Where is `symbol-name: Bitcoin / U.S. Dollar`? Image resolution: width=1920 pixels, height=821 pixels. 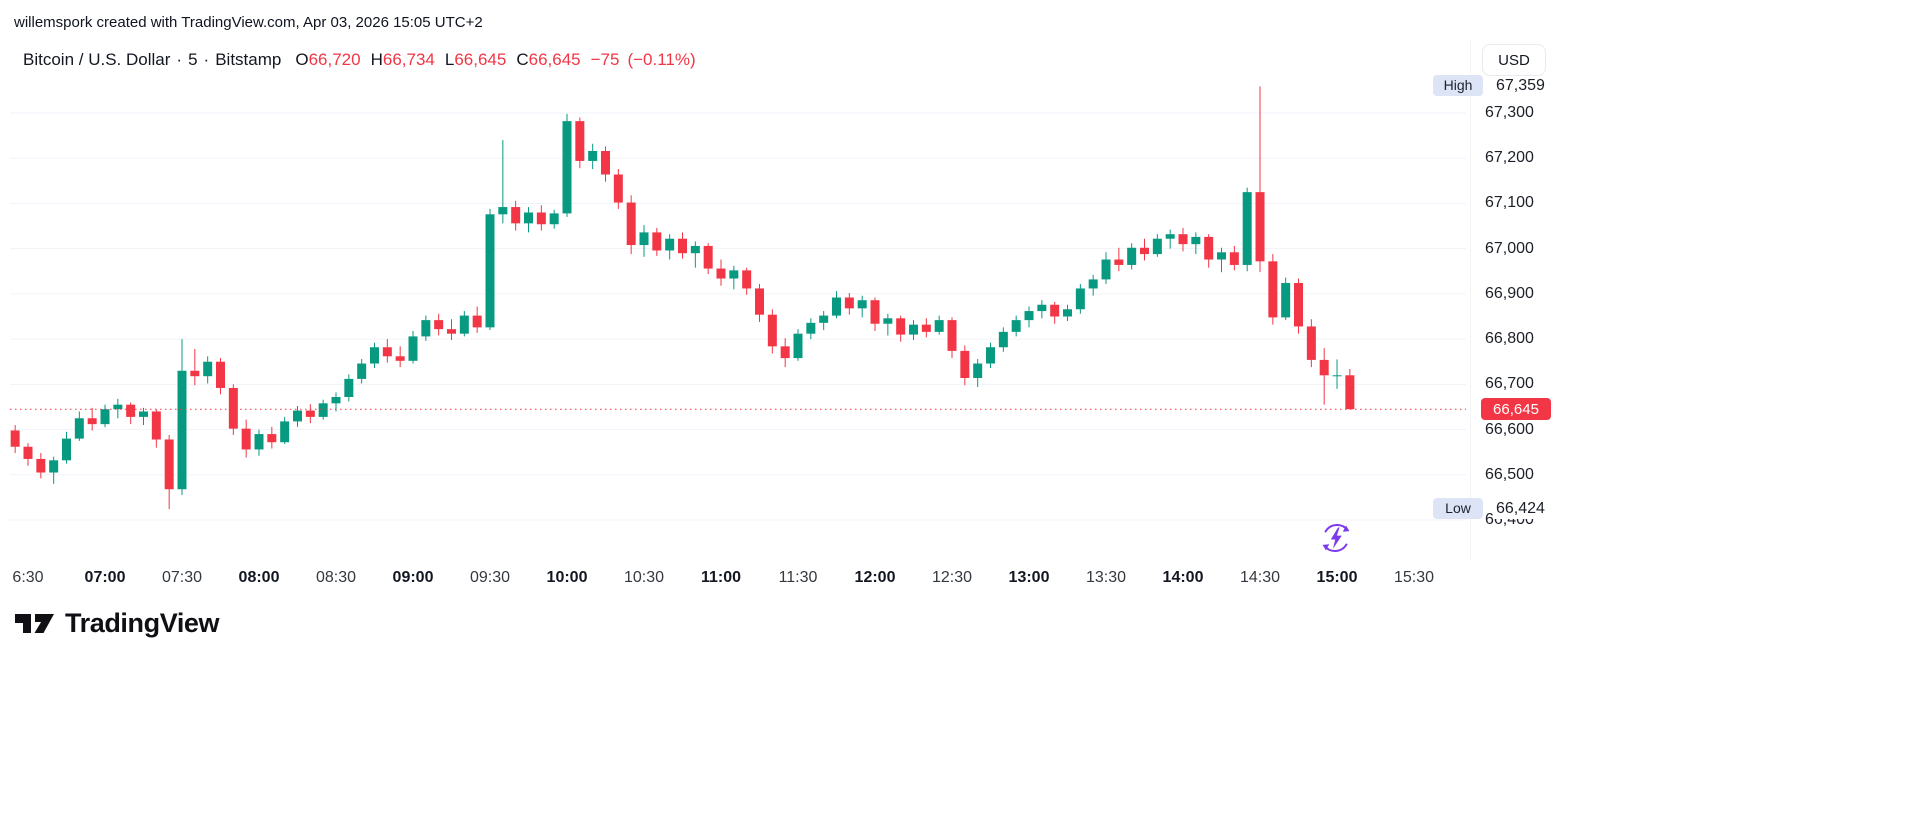 symbol-name: Bitcoin / U.S. Dollar is located at coordinates (97, 59).